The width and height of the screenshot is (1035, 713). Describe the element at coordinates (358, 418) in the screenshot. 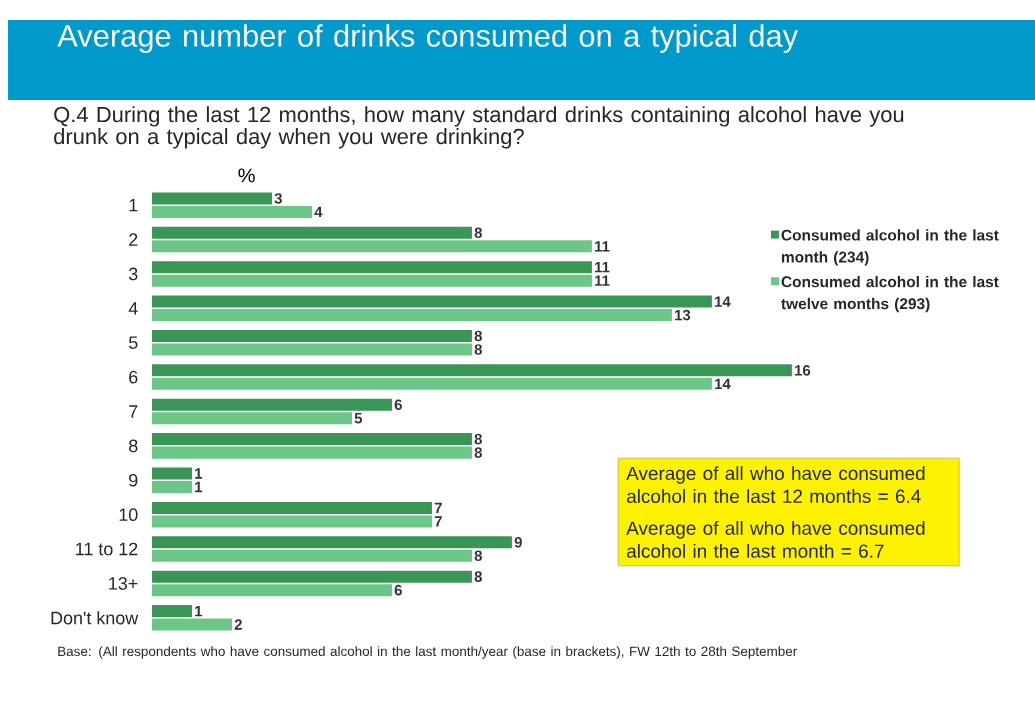

I see `data-label: 5` at that location.